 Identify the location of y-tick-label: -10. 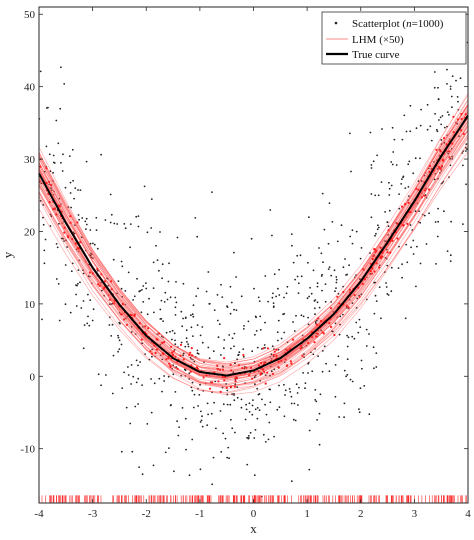
(27, 450).